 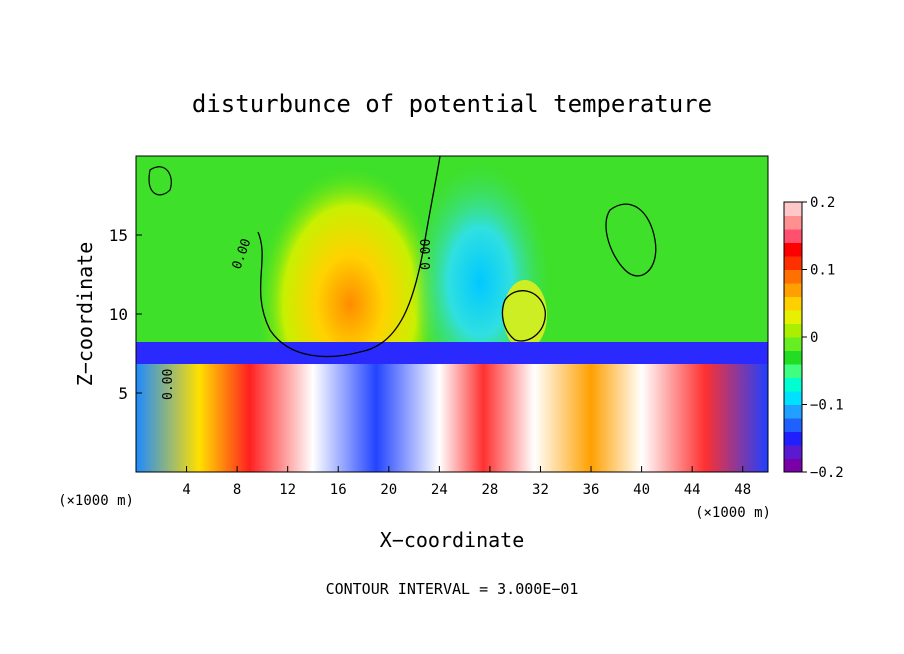 What do you see at coordinates (118, 314) in the screenshot?
I see `y-tick-label: 10` at bounding box center [118, 314].